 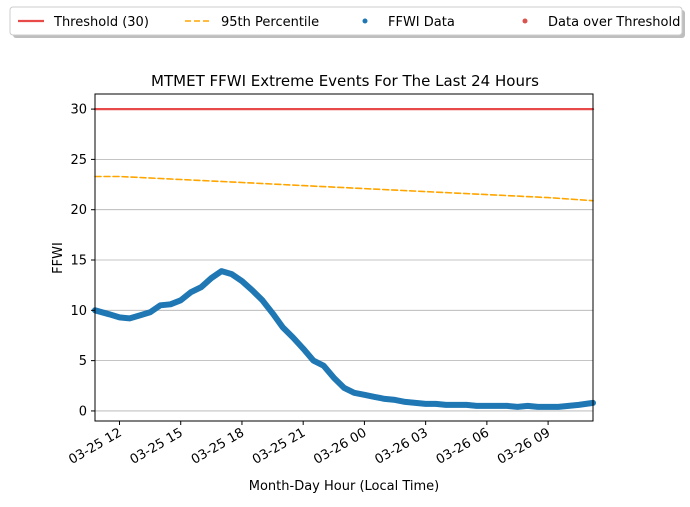 What do you see at coordinates (78, 311) in the screenshot?
I see `y-tick-label: 10` at bounding box center [78, 311].